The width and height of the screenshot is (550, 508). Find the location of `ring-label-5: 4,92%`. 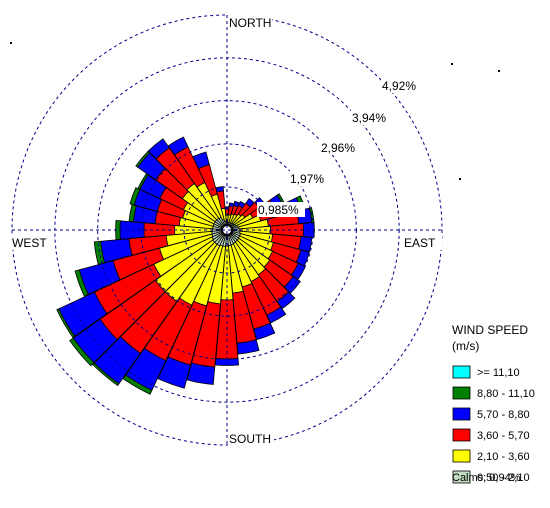

ring-label-5: 4,92% is located at coordinates (399, 86).